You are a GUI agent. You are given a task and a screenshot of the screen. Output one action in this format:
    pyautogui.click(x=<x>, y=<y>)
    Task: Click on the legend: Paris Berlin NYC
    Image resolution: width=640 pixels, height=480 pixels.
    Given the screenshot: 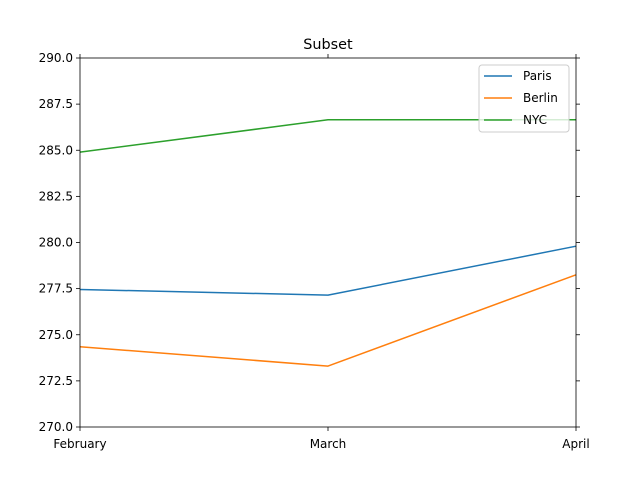 What is the action you would take?
    pyautogui.click(x=524, y=98)
    